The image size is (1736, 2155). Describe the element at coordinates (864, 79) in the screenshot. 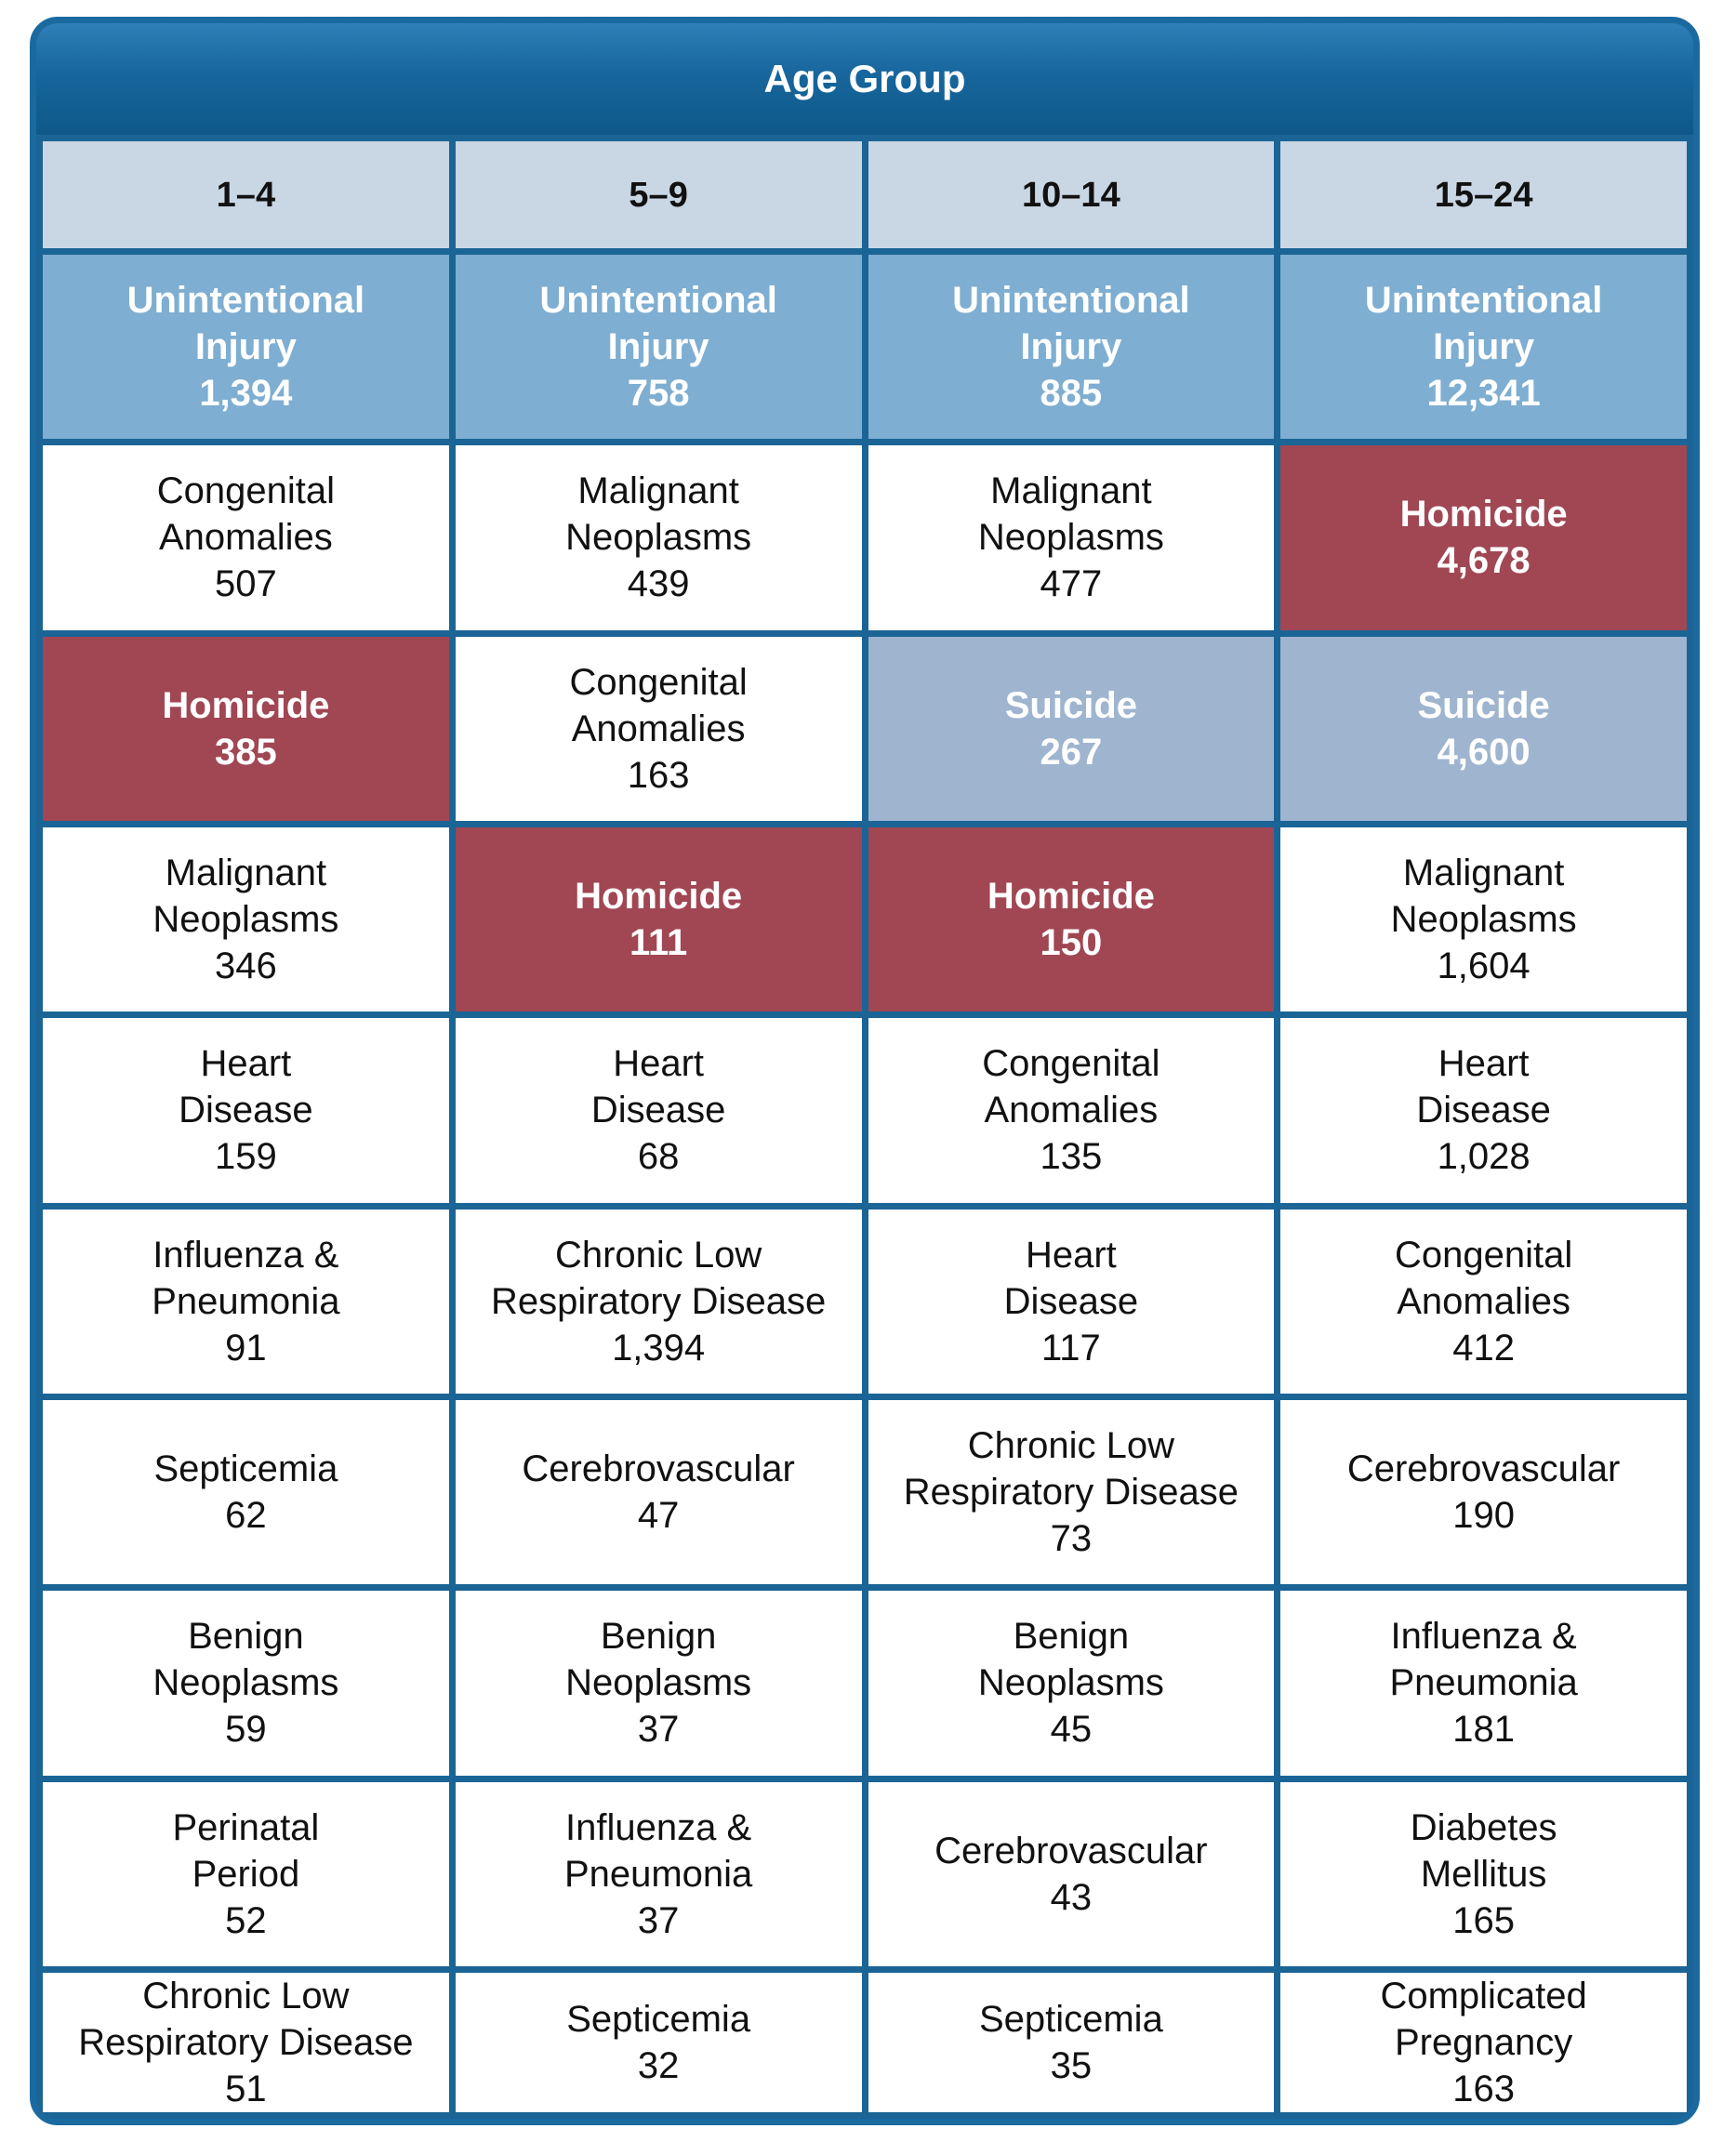

I see `table-title: Age Group` at that location.